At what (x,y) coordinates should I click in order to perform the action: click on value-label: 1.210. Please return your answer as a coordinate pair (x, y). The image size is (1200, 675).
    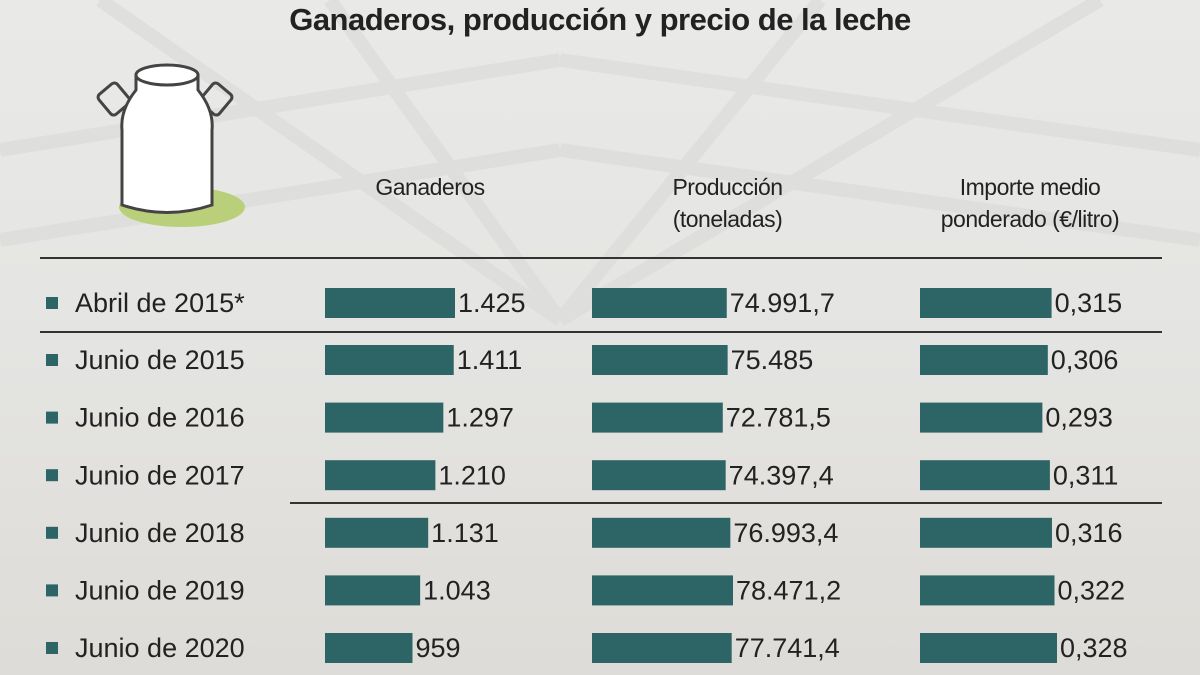
    Looking at the image, I should click on (472, 475).